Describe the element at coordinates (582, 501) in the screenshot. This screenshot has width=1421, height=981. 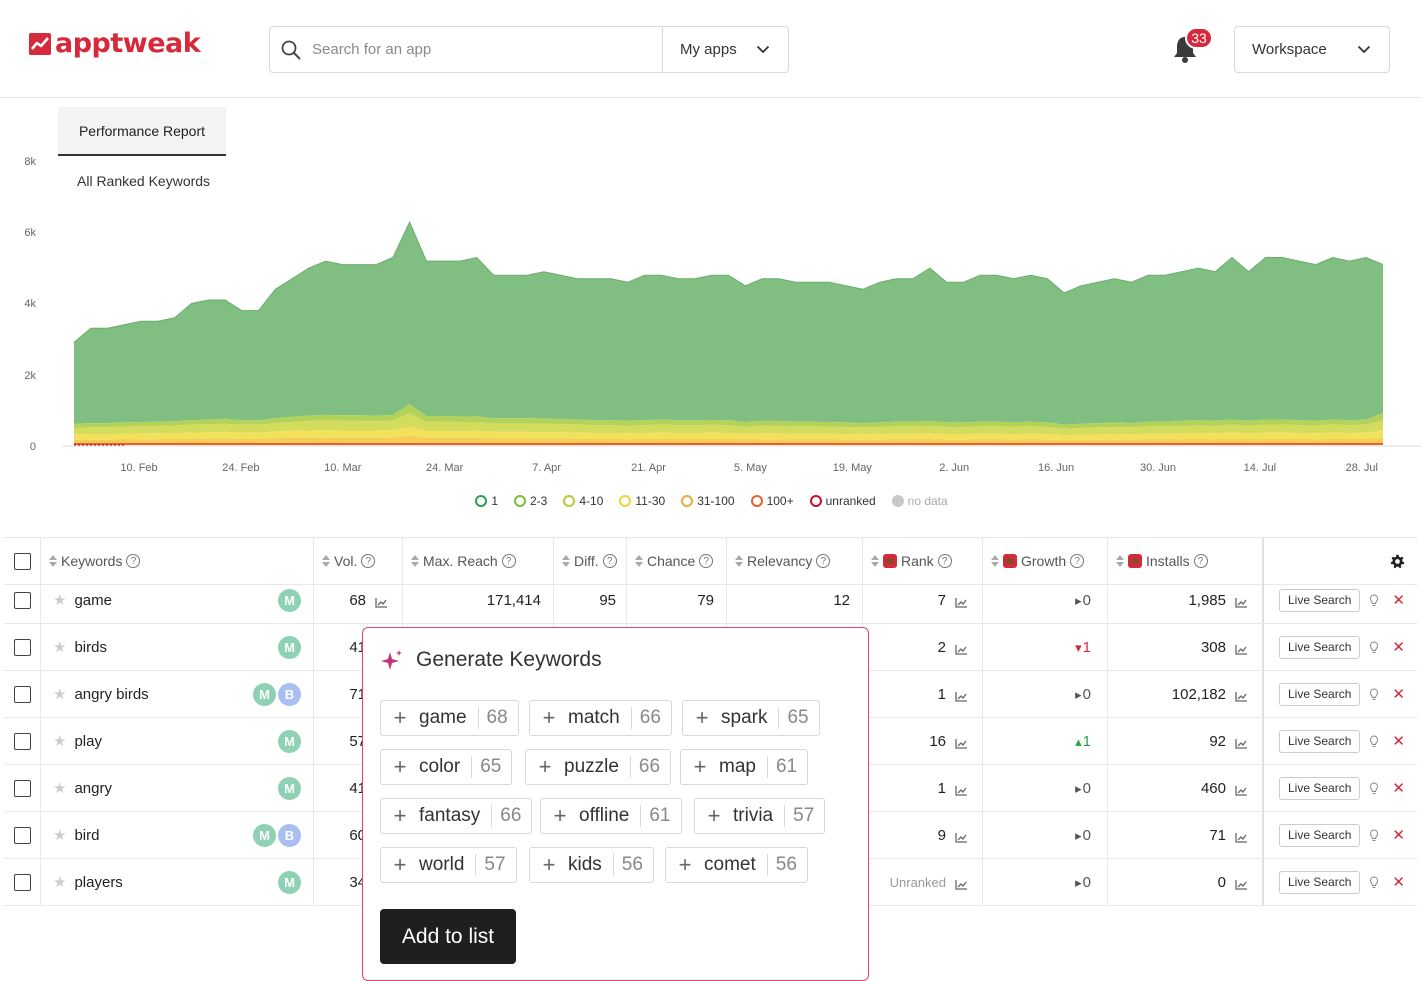
I see `legend-item: 4-10` at that location.